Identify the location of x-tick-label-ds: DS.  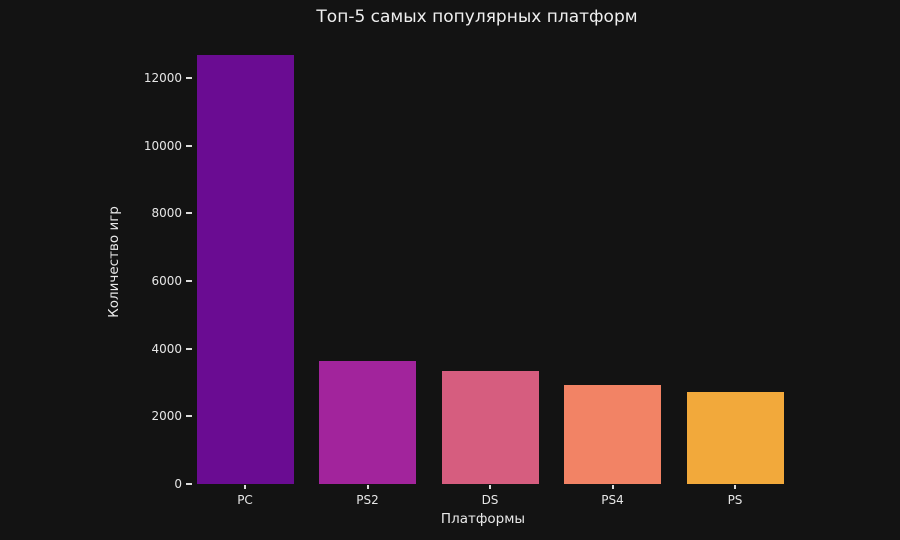
(490, 500).